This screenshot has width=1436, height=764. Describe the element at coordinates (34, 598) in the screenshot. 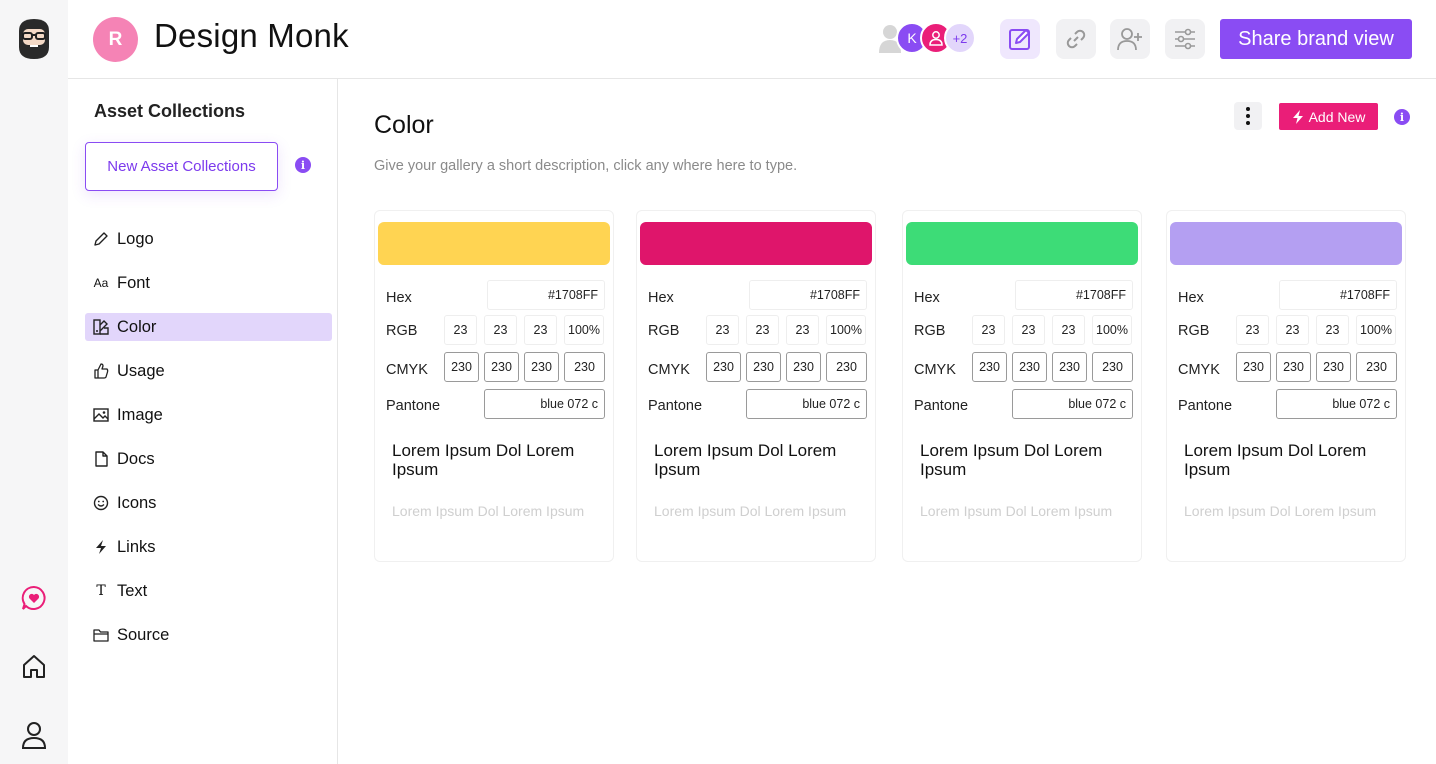

I see `heart-chat-icon` at that location.